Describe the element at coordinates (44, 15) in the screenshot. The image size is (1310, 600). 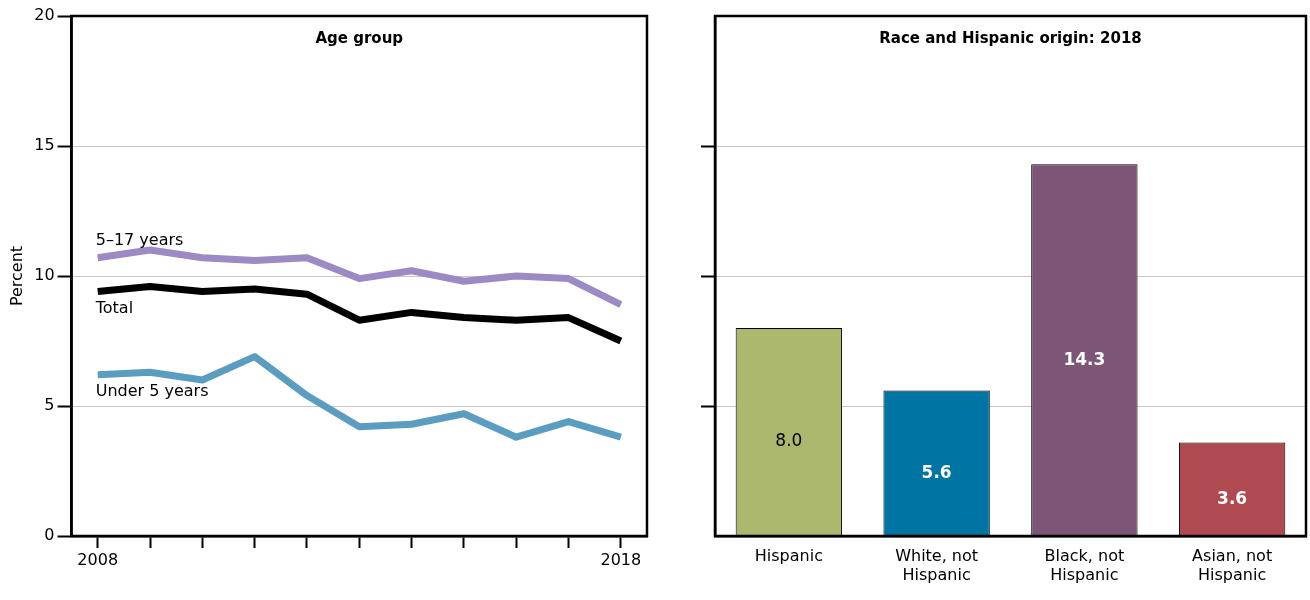
I see `y-tick-label: 20` at that location.